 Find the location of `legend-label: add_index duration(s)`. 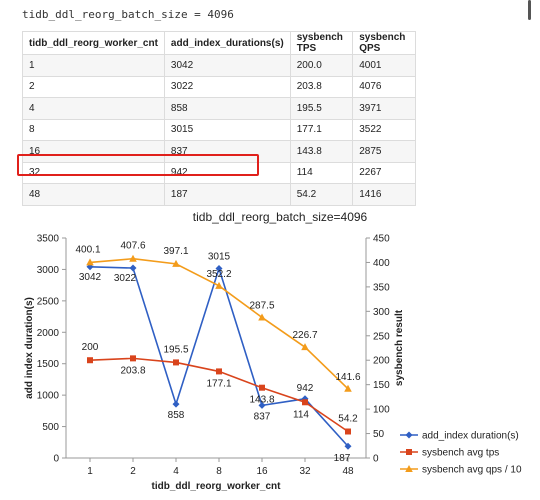

legend-label: add_index duration(s) is located at coordinates (470, 436).